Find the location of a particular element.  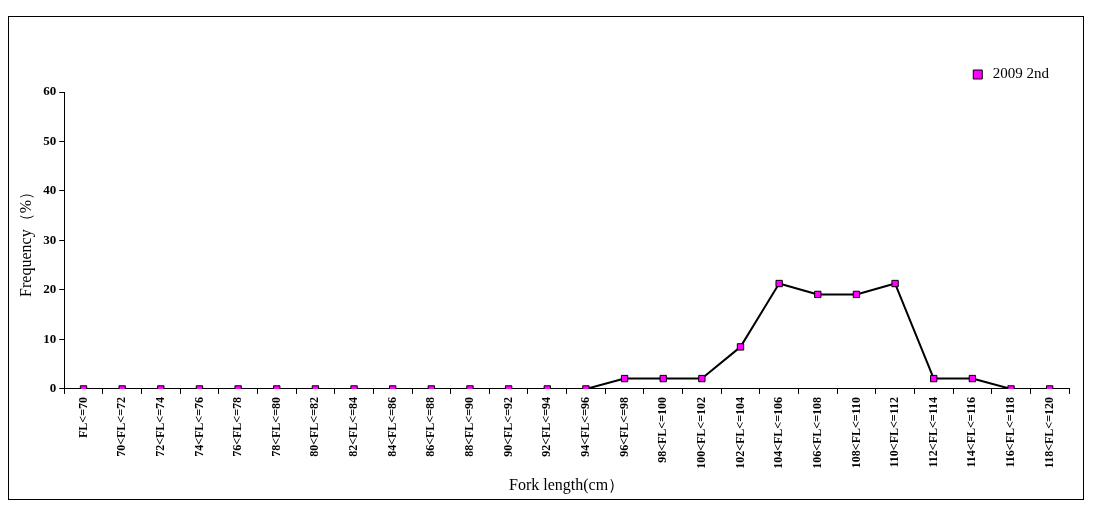

x-tick-label: 84<FL<=86 is located at coordinates (391, 426).